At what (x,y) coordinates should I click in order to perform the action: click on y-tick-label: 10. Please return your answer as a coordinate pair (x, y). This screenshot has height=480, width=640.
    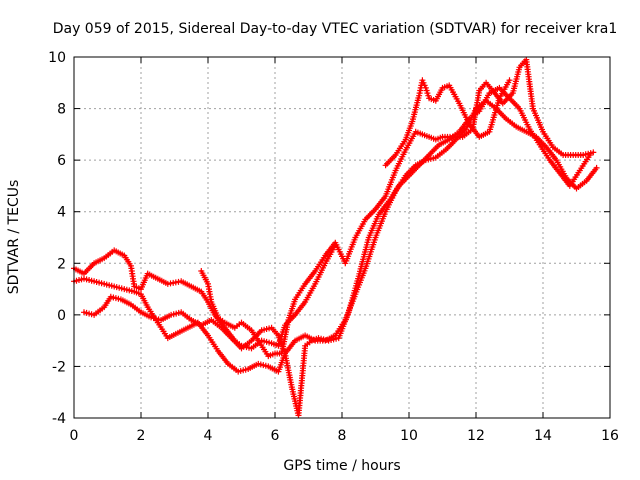
    Looking at the image, I should click on (57, 58).